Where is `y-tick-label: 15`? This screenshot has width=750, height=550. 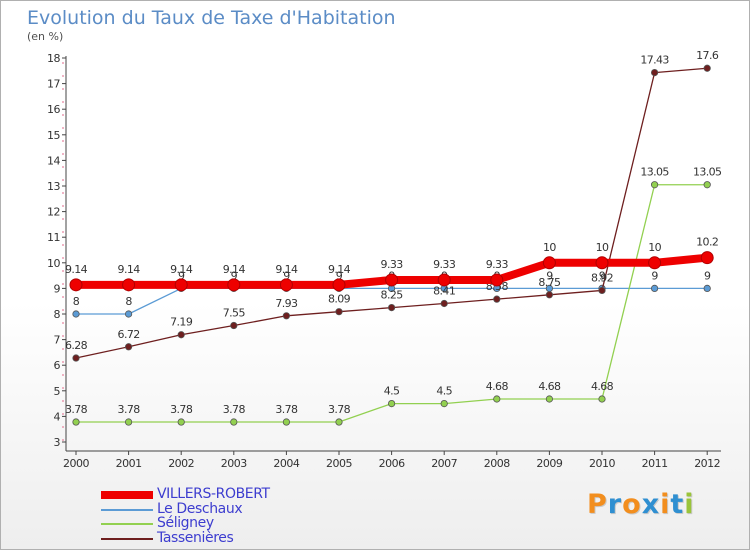 y-tick-label: 15 is located at coordinates (53, 135).